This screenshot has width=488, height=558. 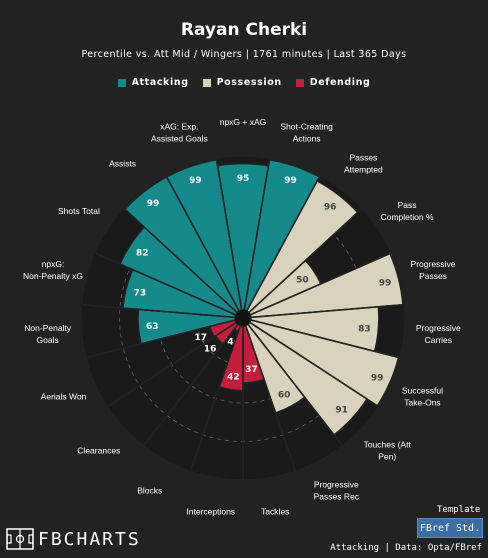 I want to click on category-label-line: Assists, so click(x=122, y=163).